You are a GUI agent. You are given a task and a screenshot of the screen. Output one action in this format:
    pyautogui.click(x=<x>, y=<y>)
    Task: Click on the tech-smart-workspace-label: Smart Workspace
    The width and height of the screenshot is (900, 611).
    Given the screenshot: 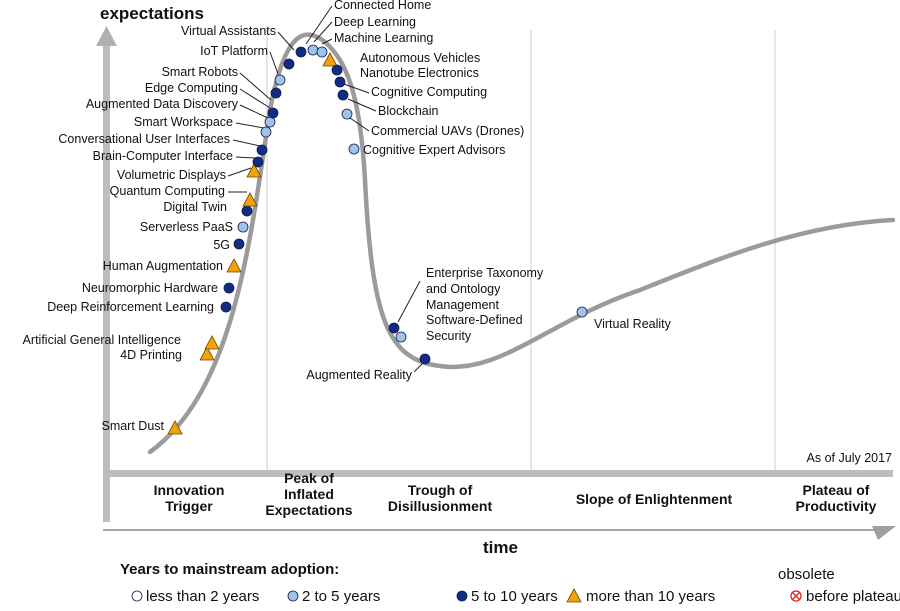 What is the action you would take?
    pyautogui.click(x=183, y=122)
    